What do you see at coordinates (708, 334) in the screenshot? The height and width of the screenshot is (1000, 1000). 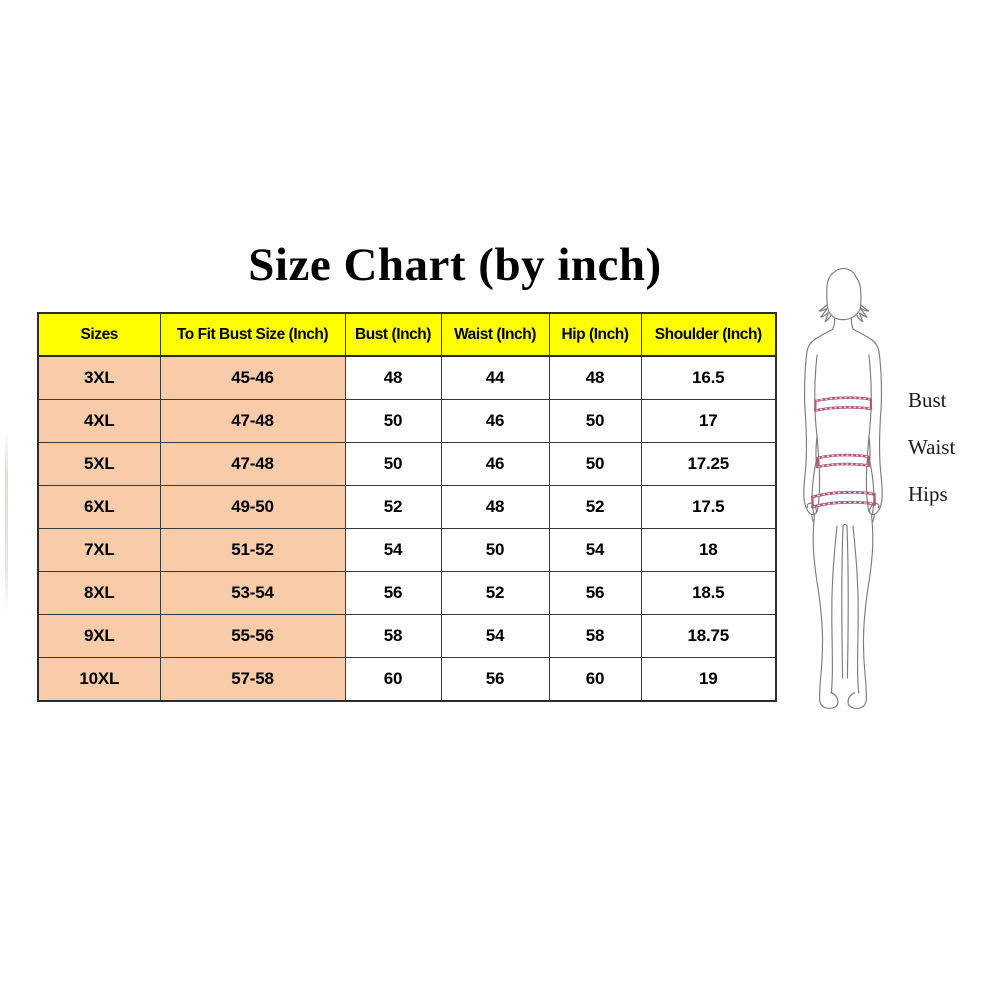 I see `column-header-shoulder: Shoulder (Inch)` at bounding box center [708, 334].